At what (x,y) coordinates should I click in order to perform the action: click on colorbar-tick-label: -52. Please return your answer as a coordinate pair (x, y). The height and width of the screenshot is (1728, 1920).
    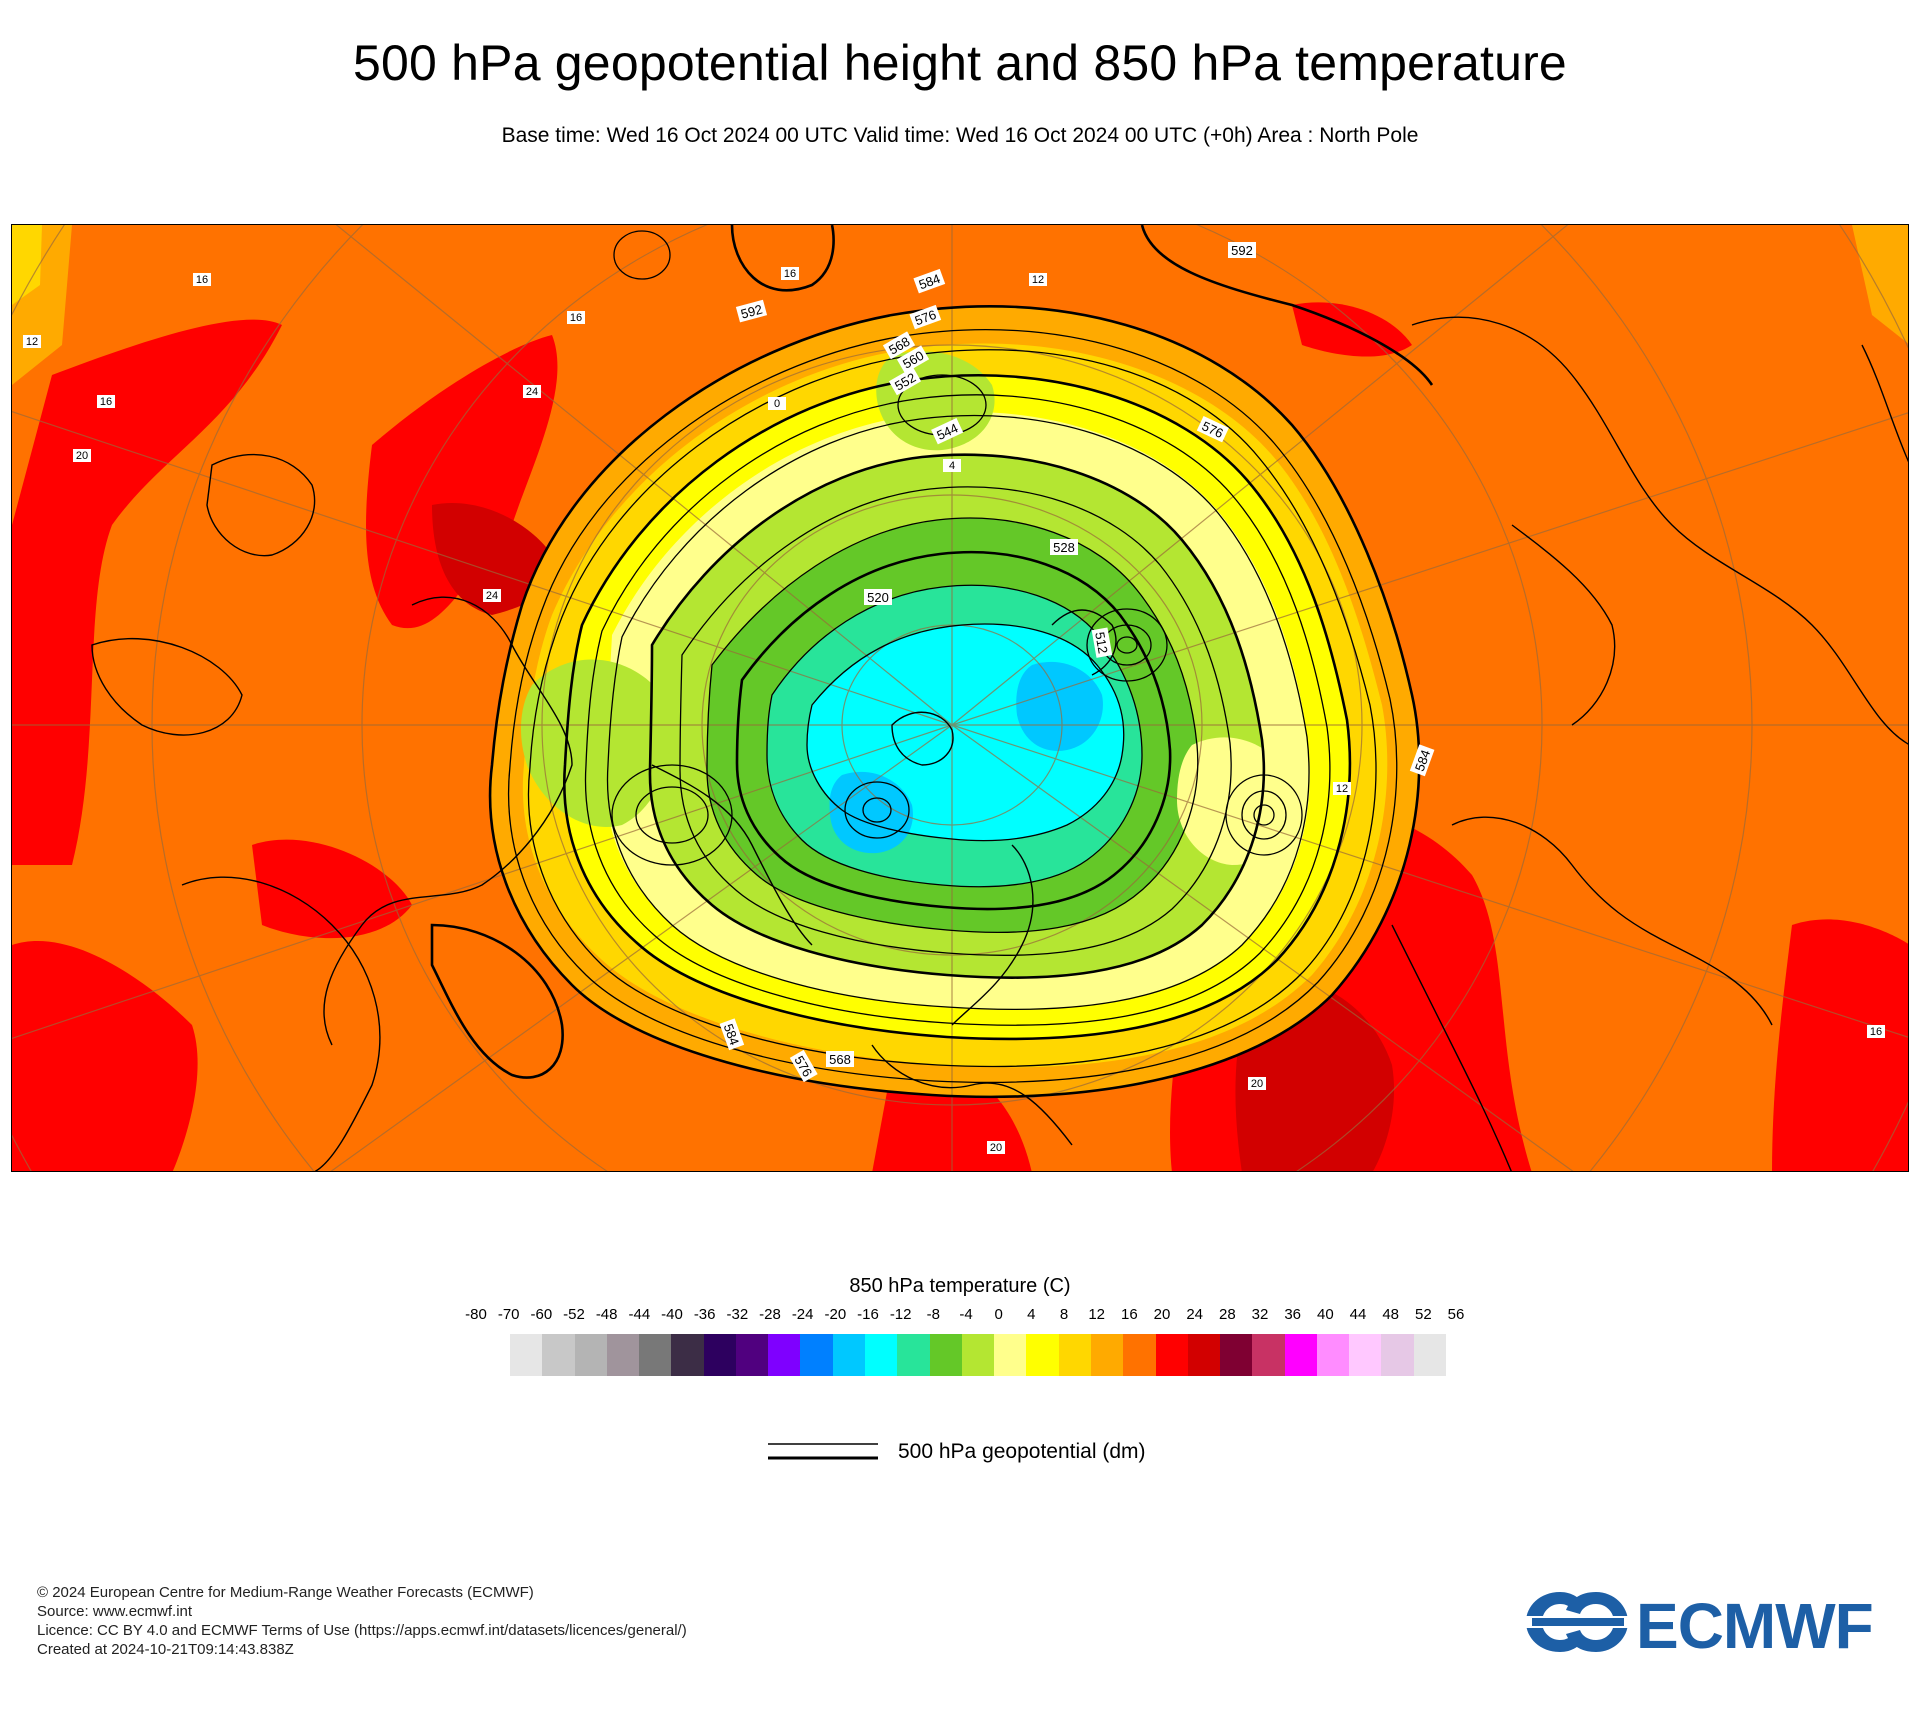
    Looking at the image, I should click on (574, 1314).